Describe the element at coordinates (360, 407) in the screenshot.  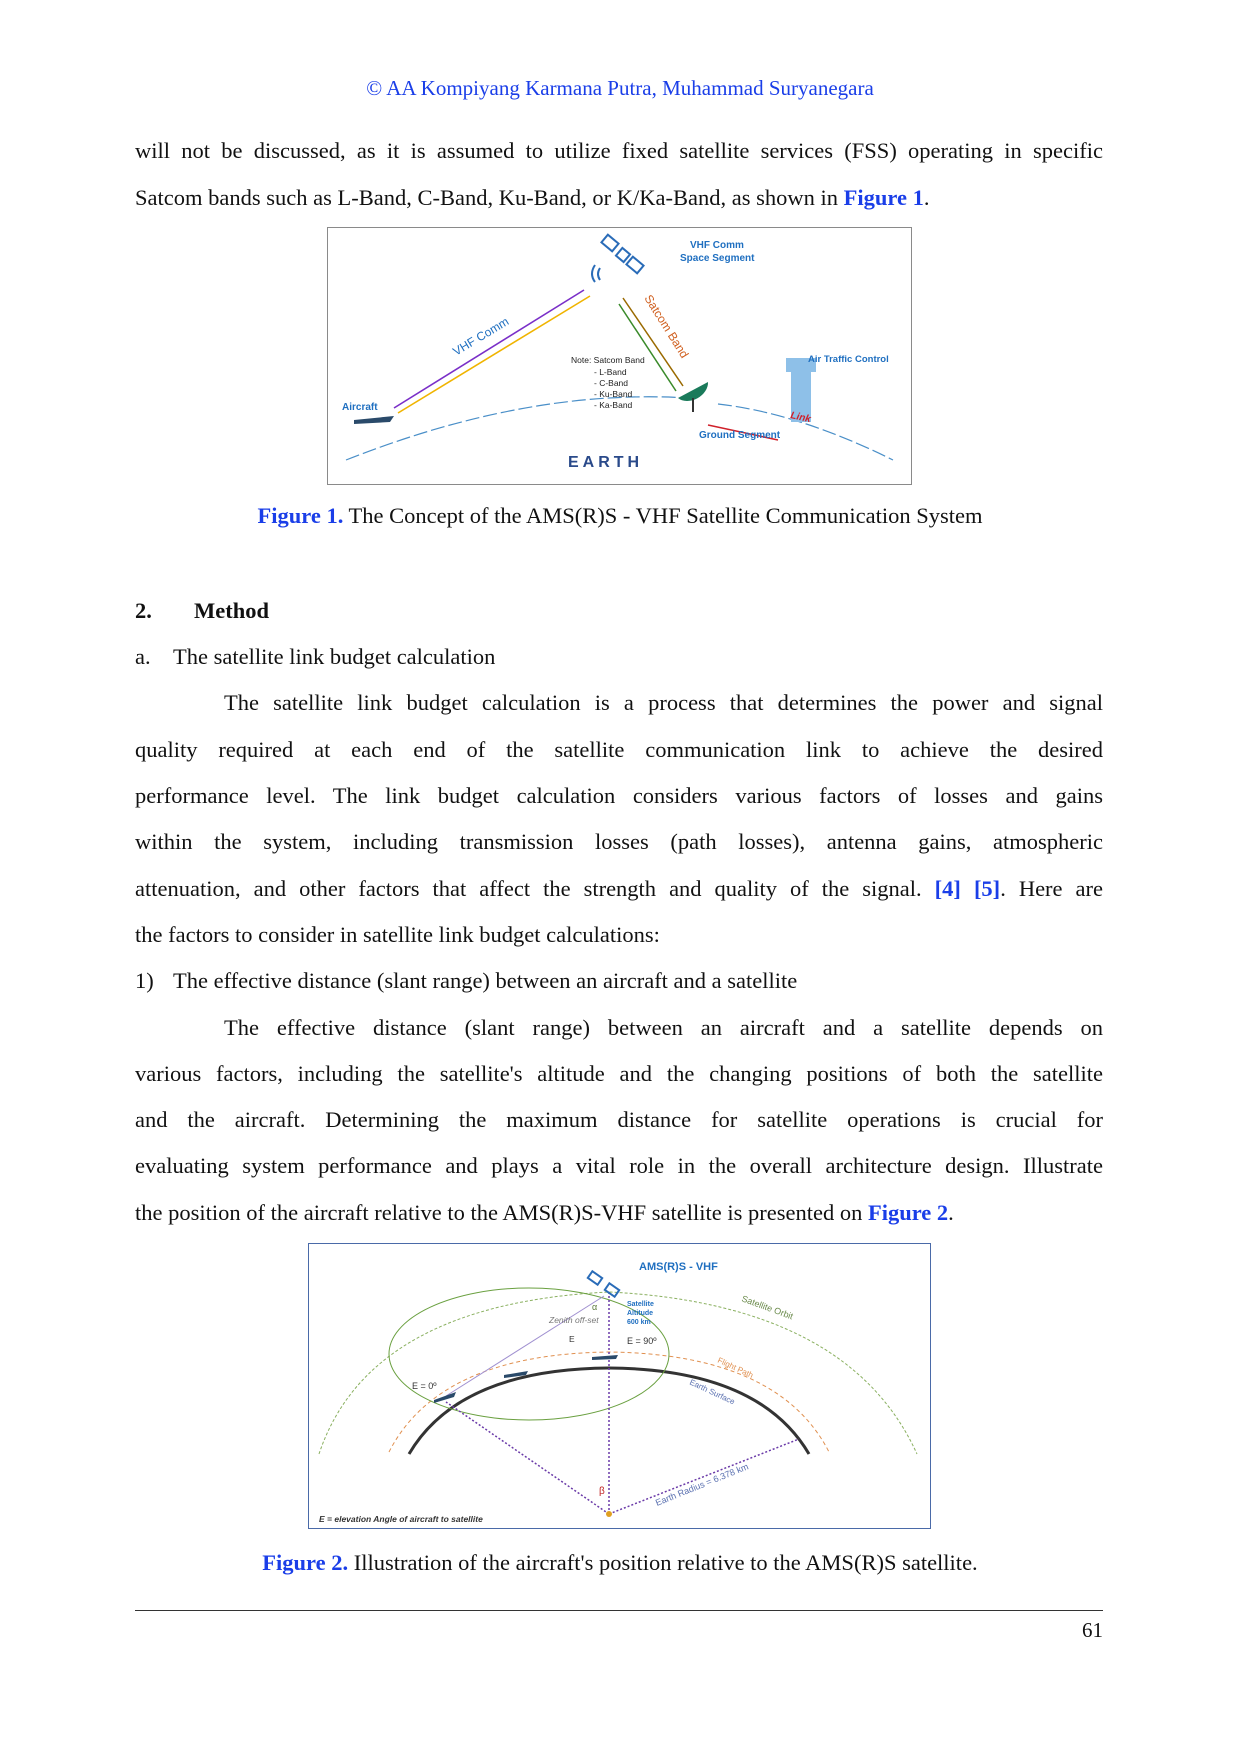
I see `label-aircraft: Aircraft` at that location.